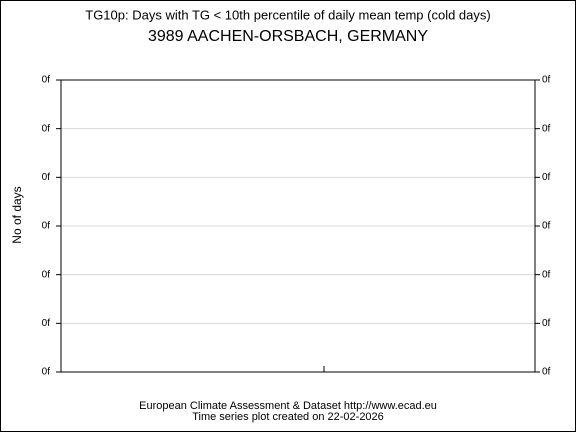 This screenshot has width=576, height=432. Describe the element at coordinates (17, 214) in the screenshot. I see `y-axis-label: No of days` at that location.